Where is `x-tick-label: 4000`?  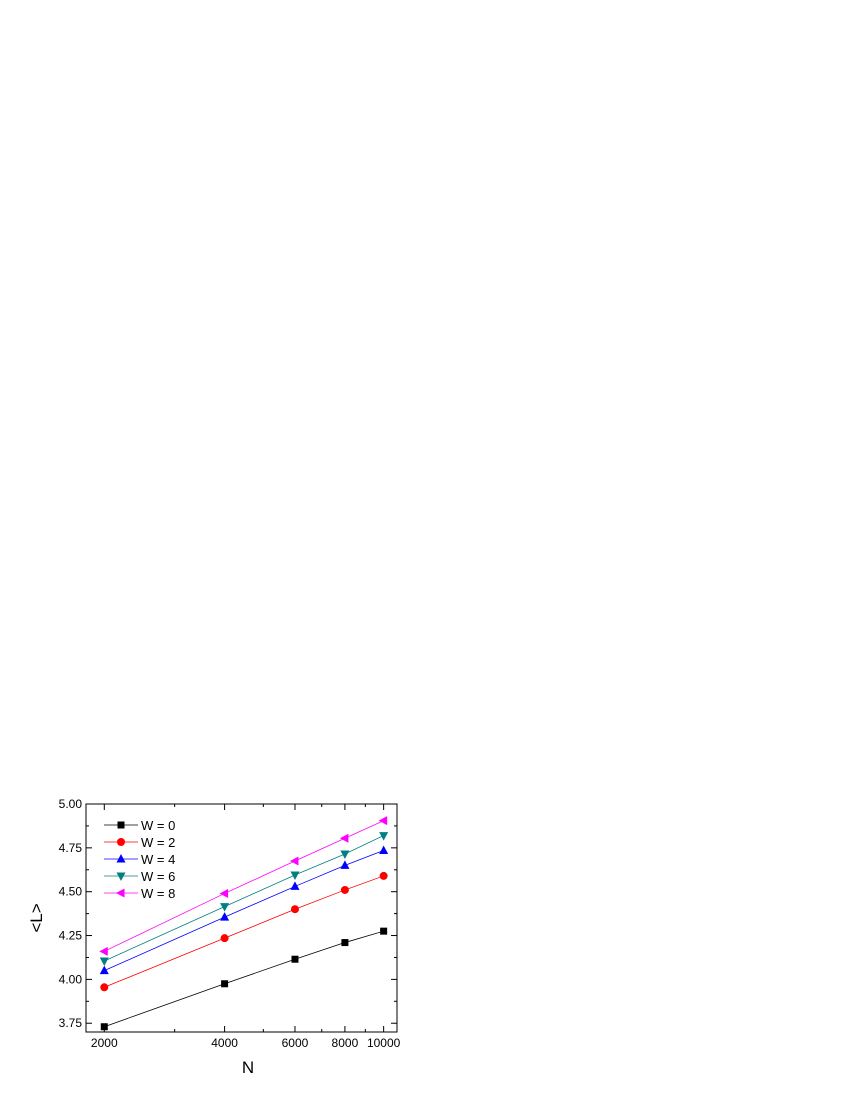
x-tick-label: 4000 is located at coordinates (224, 1043).